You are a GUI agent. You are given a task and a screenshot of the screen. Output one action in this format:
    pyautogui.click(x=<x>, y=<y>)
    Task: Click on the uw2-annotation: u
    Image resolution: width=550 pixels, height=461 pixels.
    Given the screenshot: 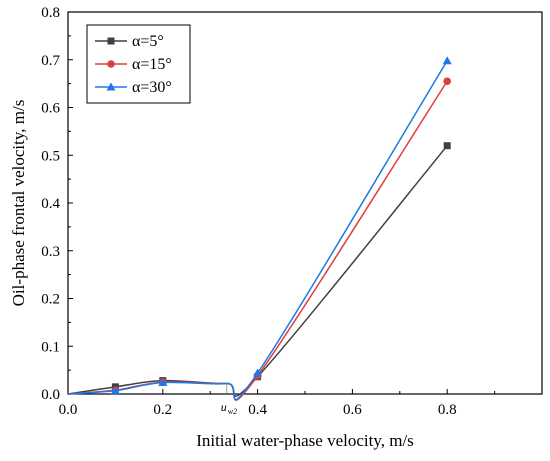 What is the action you would take?
    pyautogui.click(x=224, y=407)
    